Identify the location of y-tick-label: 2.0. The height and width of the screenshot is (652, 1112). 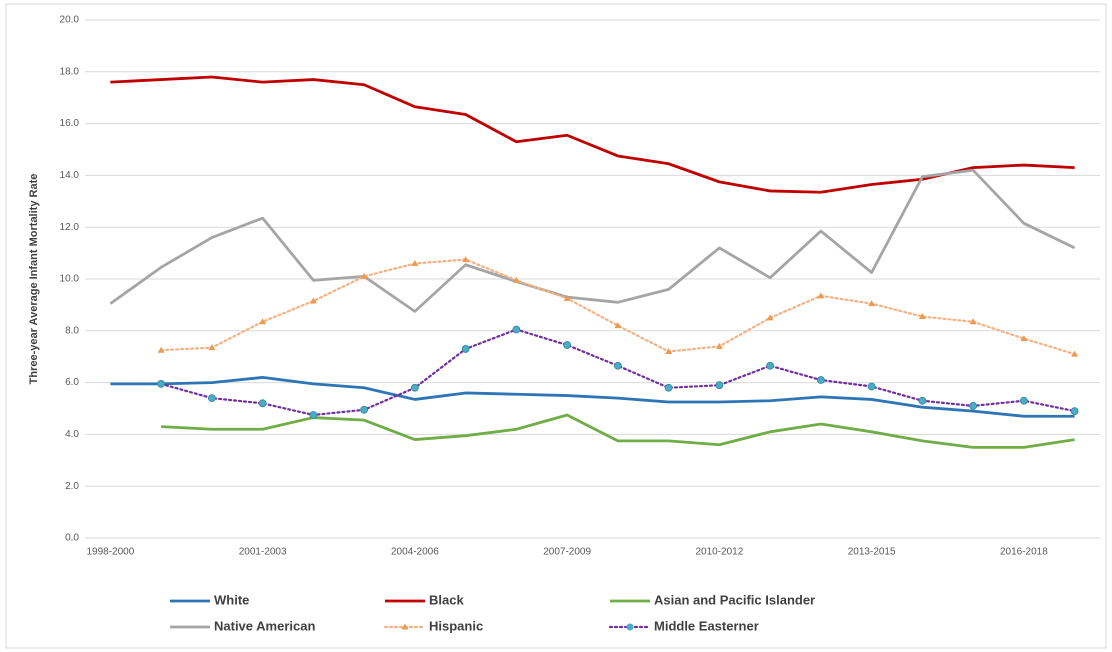
(72, 486).